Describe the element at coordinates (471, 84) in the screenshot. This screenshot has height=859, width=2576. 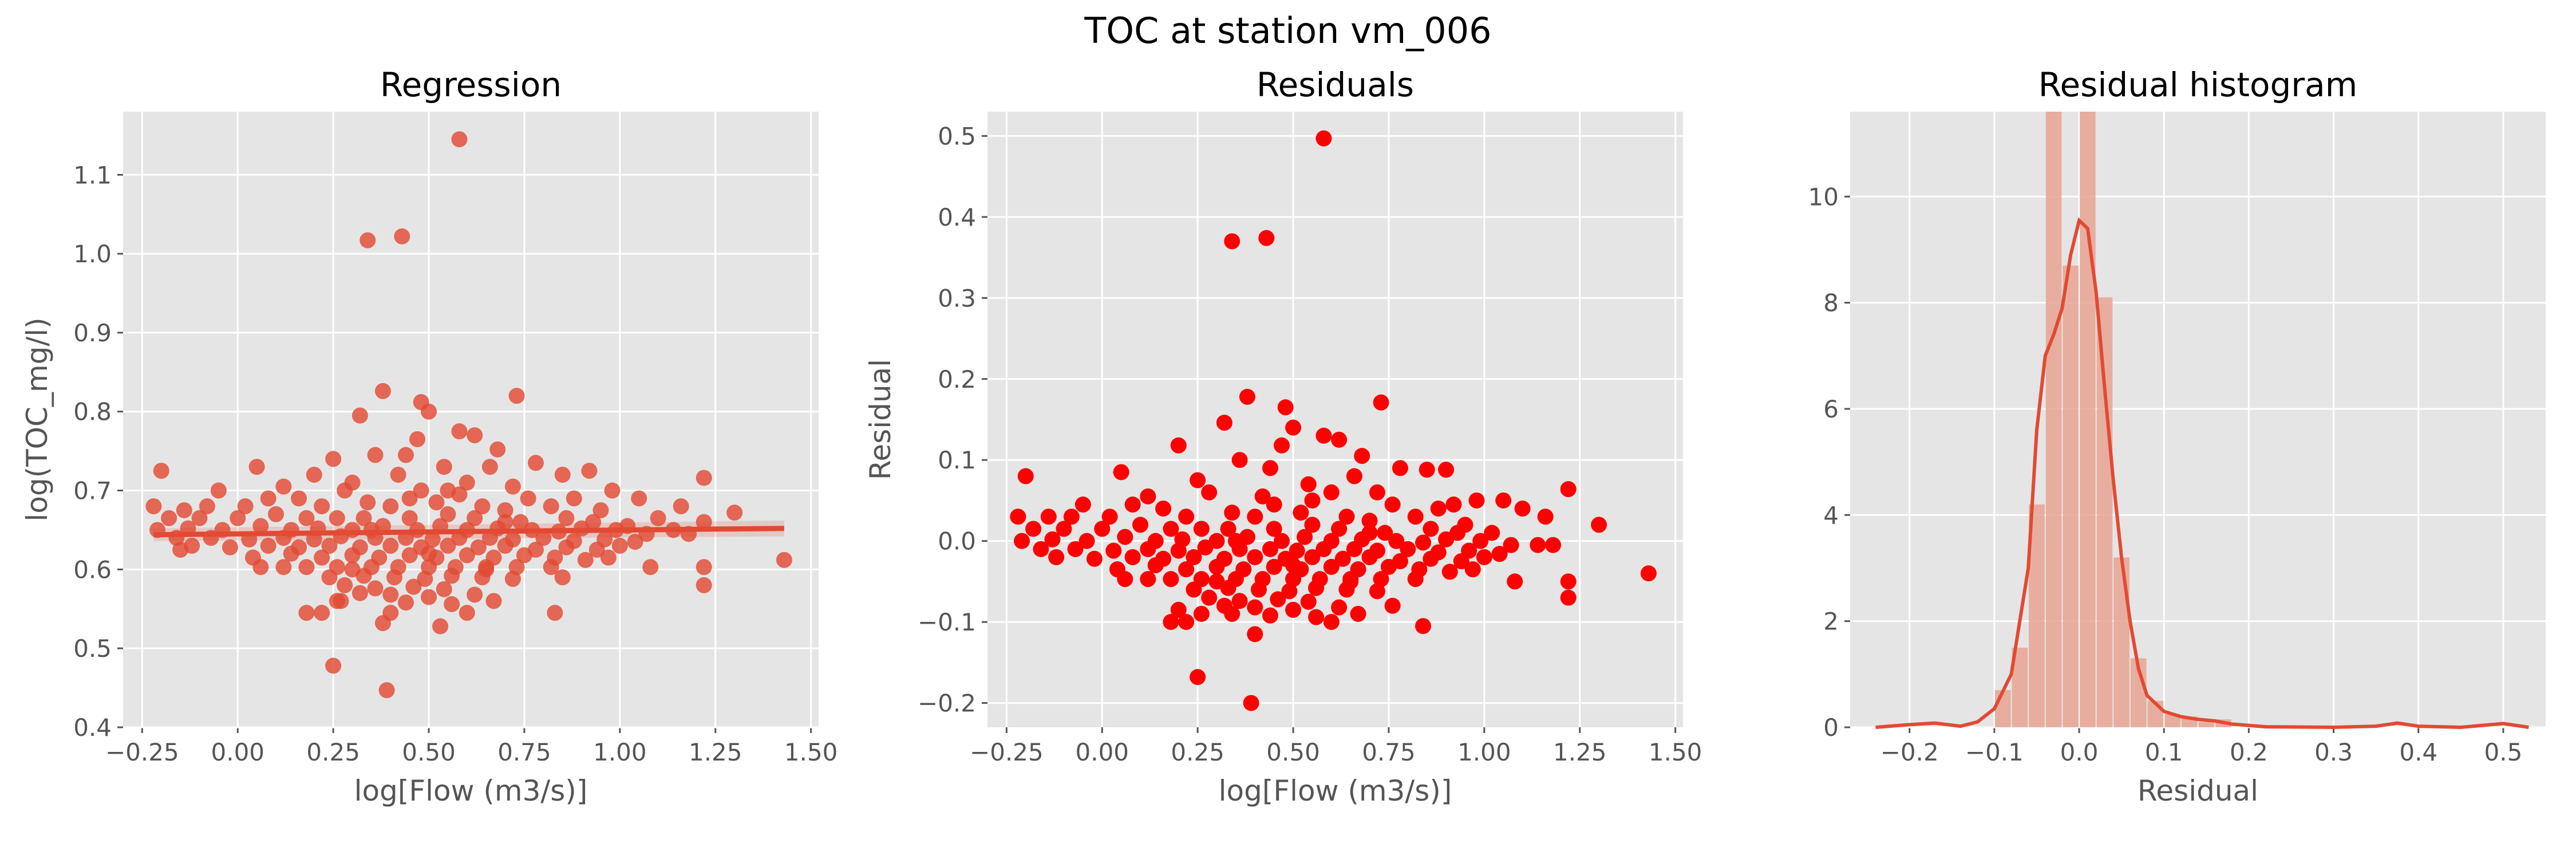
I see `regression-title: Regression` at that location.